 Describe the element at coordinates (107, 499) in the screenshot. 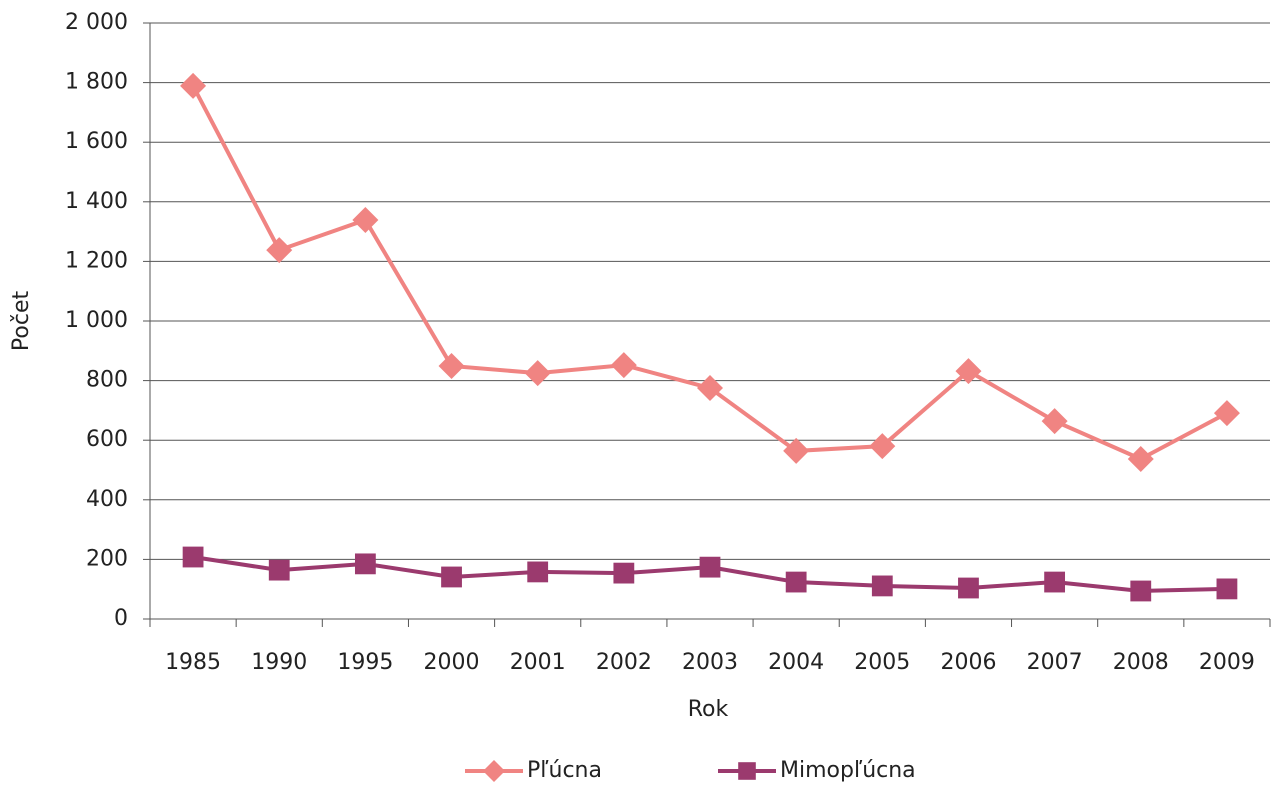

I see `y-tick-label: 400` at that location.